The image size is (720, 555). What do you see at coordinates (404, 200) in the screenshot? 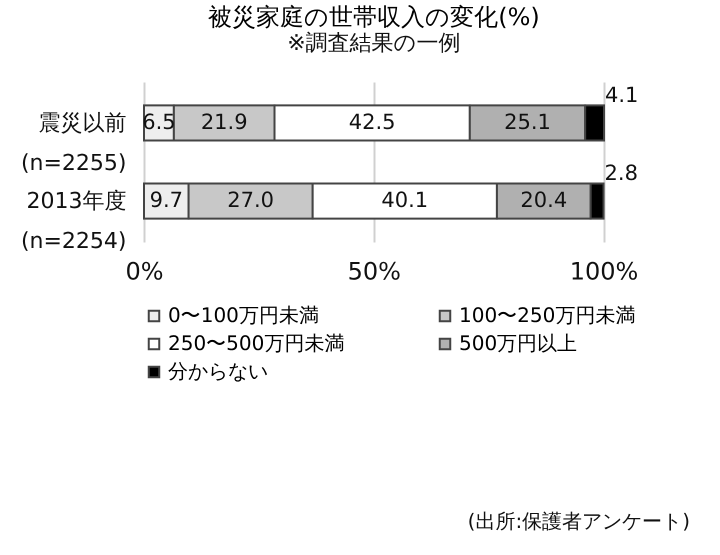
I see `data-label: 40.1` at bounding box center [404, 200].